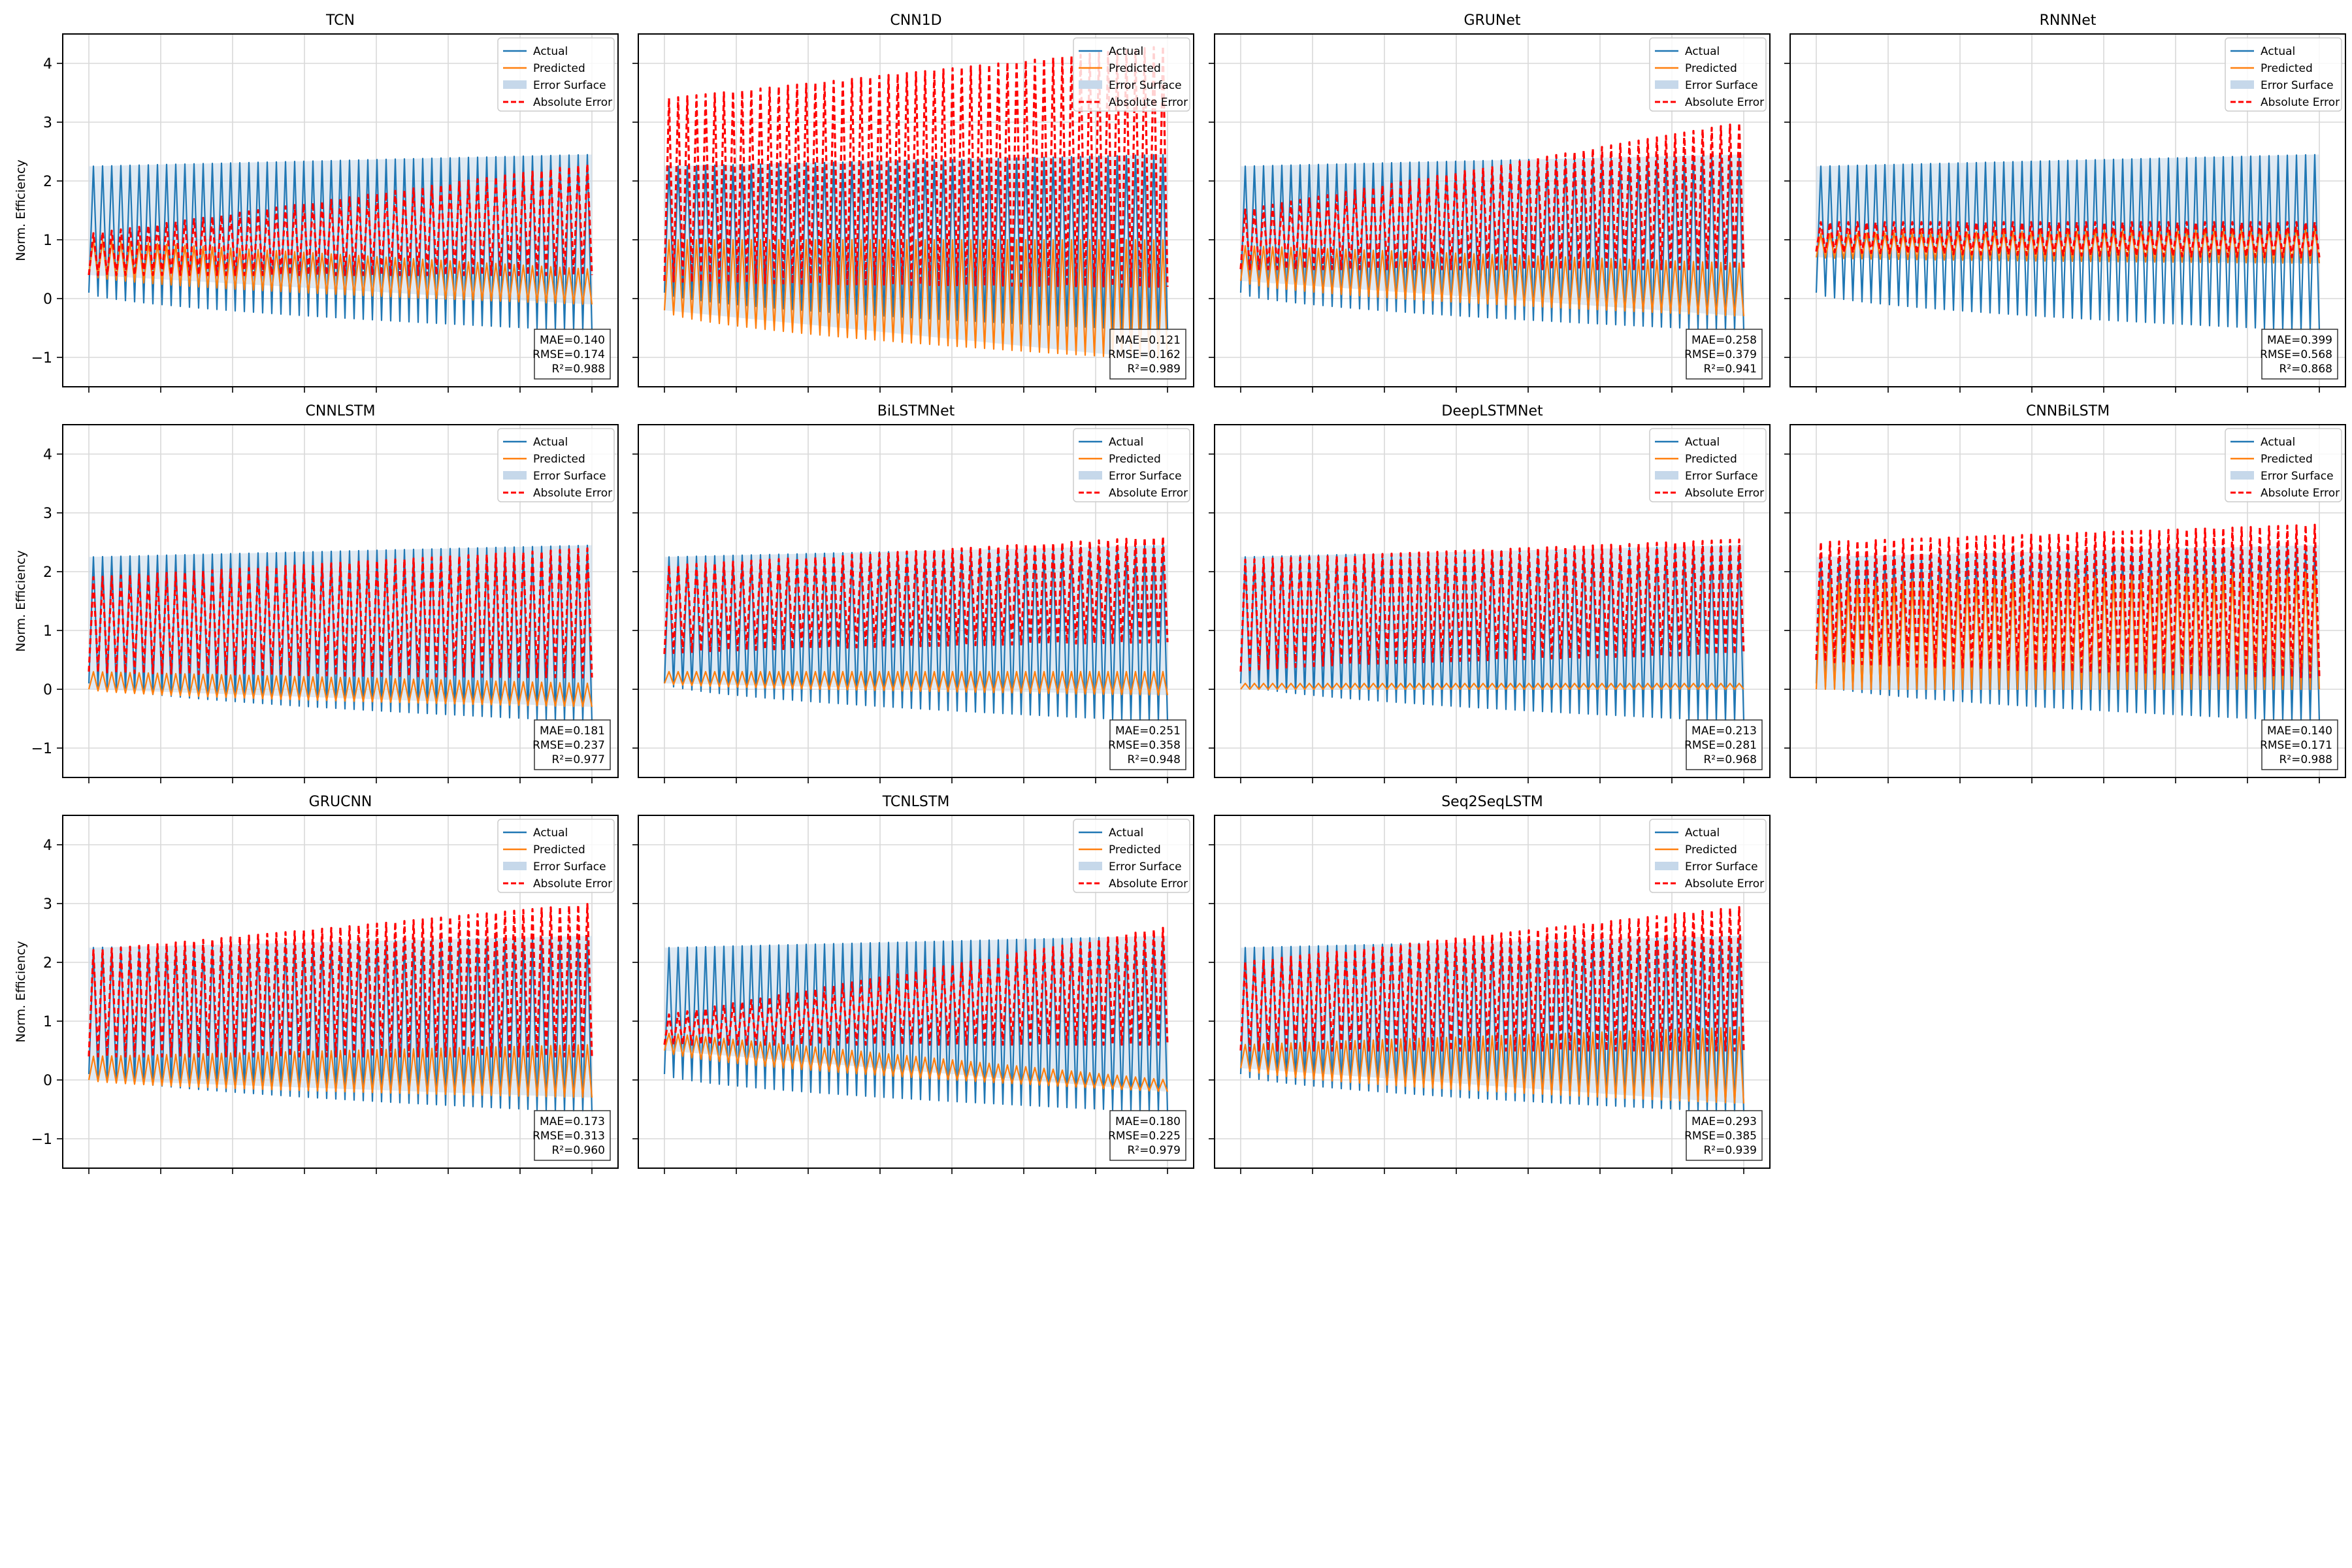 The height and width of the screenshot is (1568, 2352). I want to click on subplot-title: CNN1D, so click(915, 20).